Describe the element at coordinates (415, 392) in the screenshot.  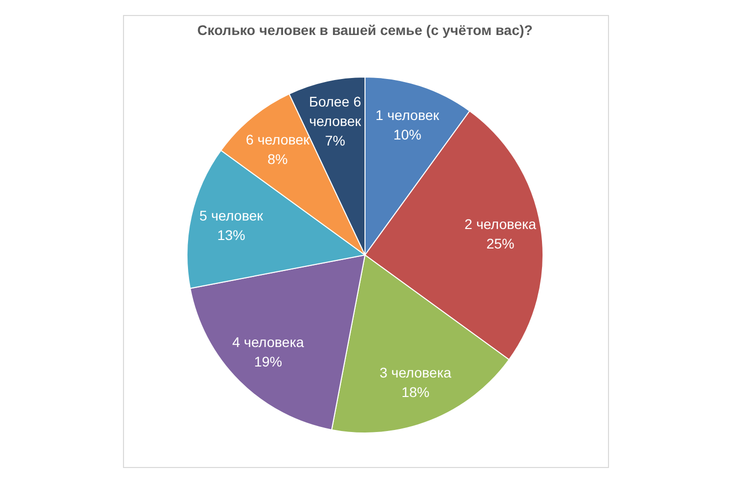
I see `data-label: 18%` at that location.